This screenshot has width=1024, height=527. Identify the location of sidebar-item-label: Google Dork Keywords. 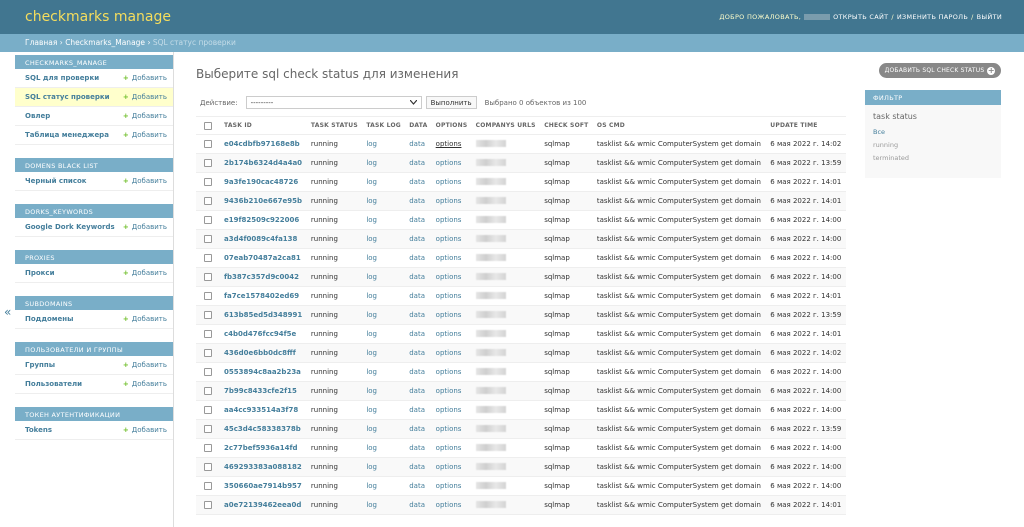
(70, 227).